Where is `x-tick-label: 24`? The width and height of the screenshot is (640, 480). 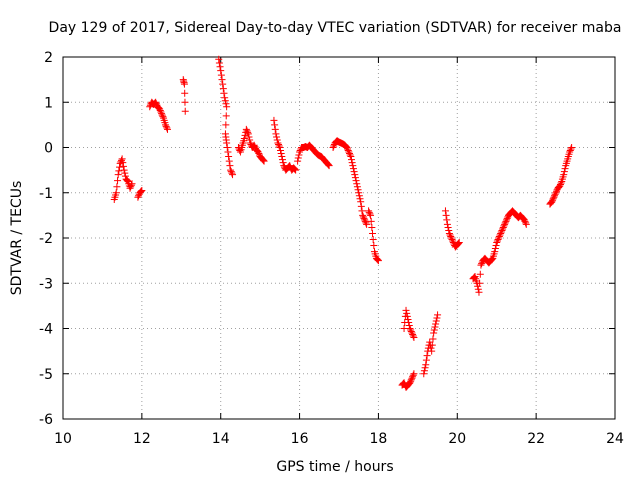 x-tick-label: 24 is located at coordinates (615, 439).